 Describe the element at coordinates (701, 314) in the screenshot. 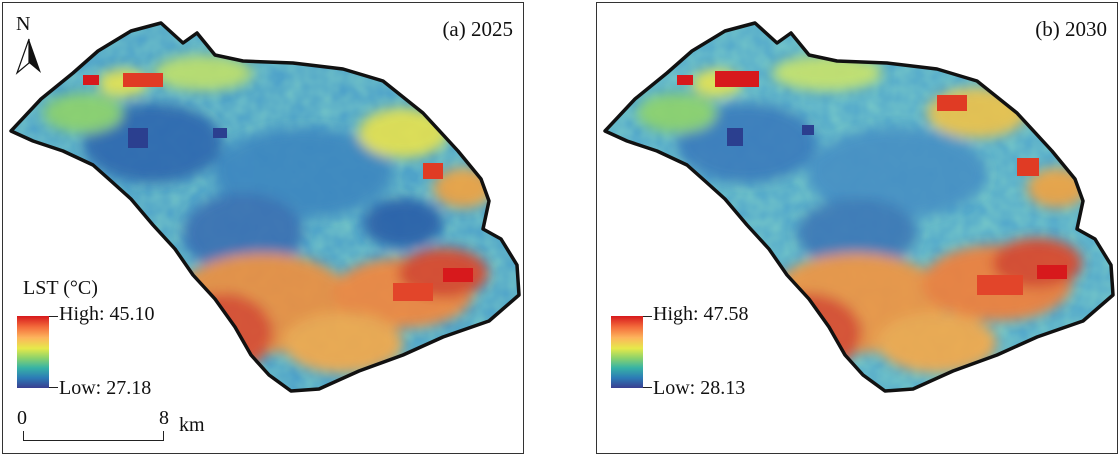

I see `legend-high-label-2030: High: 47.58` at that location.